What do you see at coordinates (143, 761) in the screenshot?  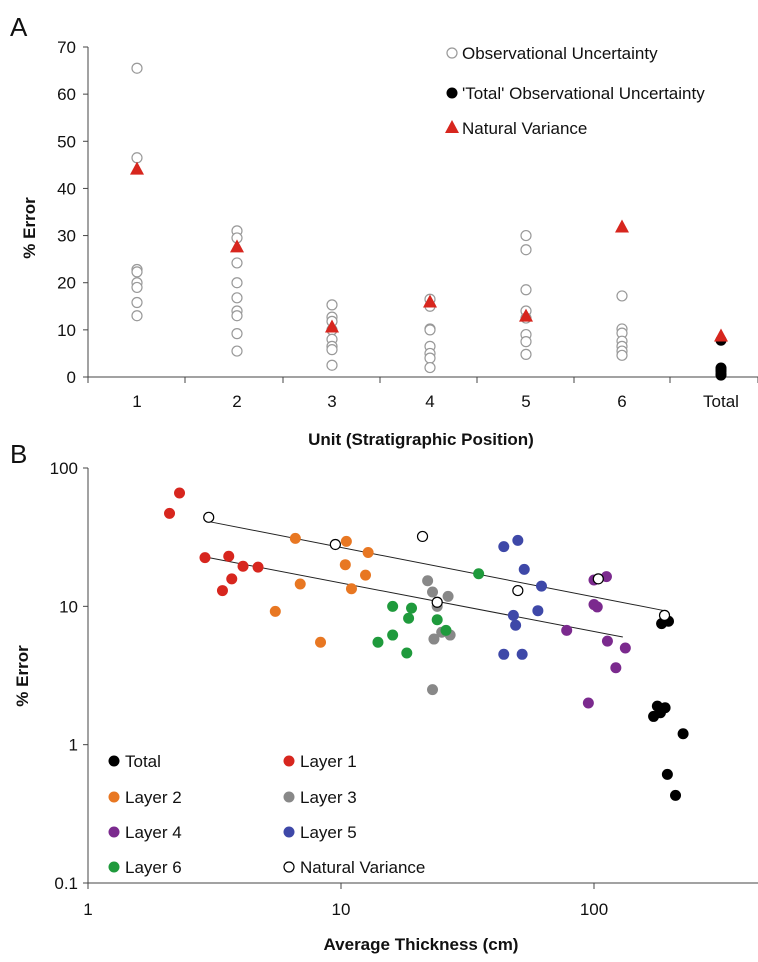 I see `panel-b-legend-label-total: Total` at bounding box center [143, 761].